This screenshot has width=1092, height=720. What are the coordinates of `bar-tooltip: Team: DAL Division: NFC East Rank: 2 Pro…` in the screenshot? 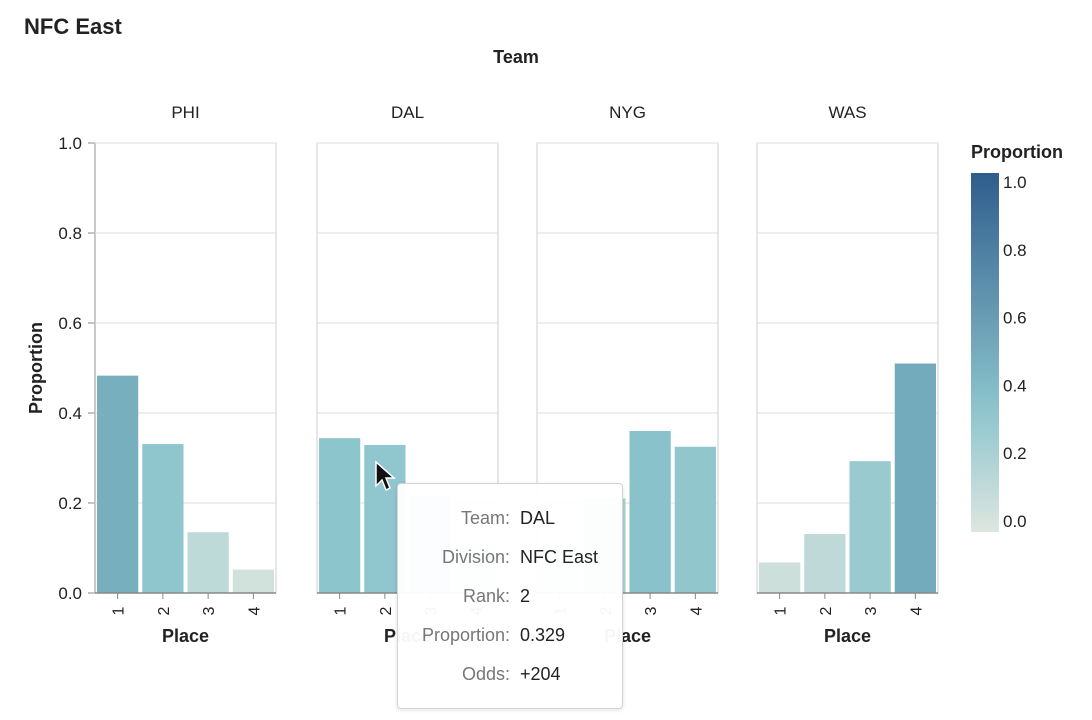 It's located at (510, 596).